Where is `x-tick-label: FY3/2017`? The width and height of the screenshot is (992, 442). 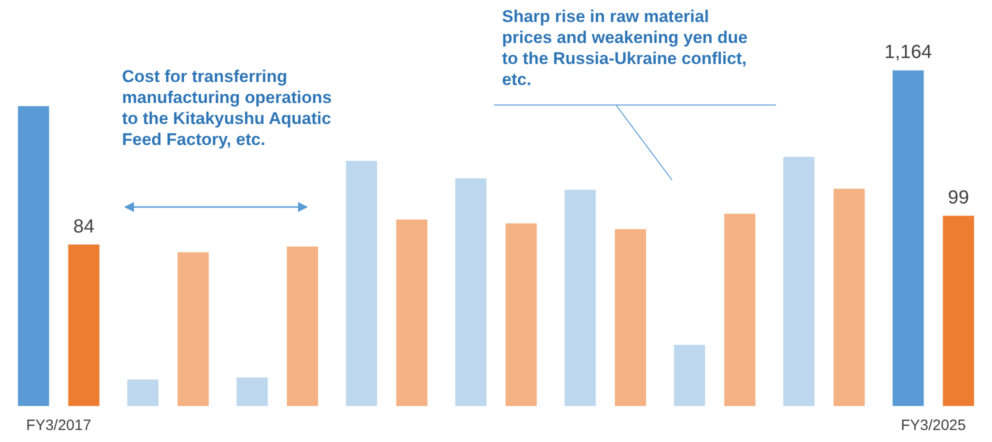
x-tick-label: FY3/2017 is located at coordinates (59, 425).